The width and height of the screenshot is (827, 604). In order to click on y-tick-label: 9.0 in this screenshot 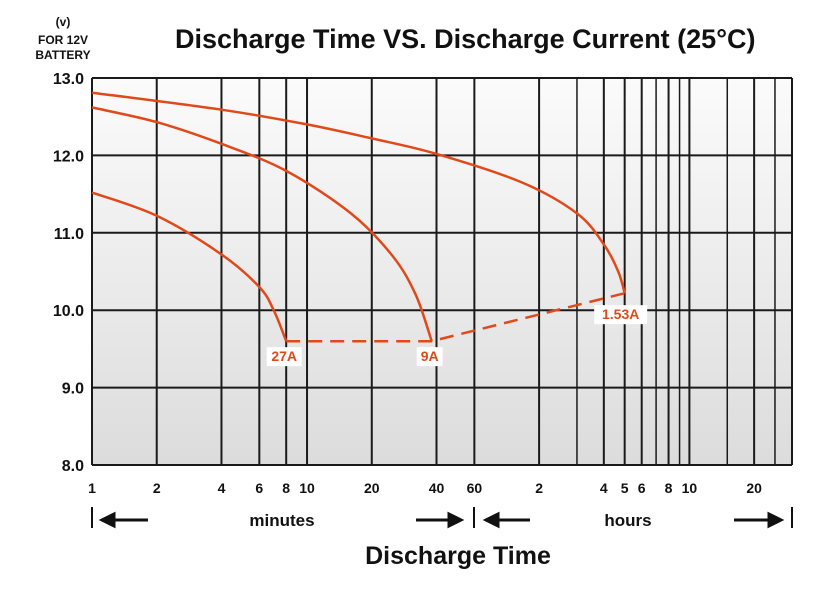, I will do `click(73, 389)`.